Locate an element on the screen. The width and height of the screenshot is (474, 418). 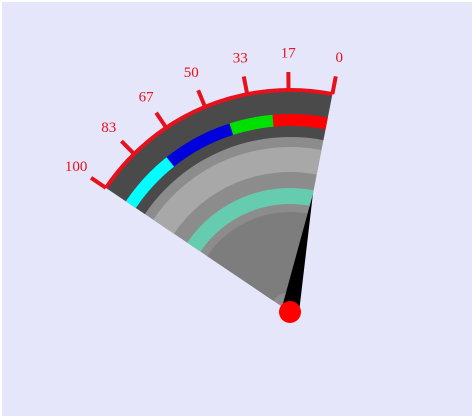
gauge-inner-ring is located at coordinates (237, 190).